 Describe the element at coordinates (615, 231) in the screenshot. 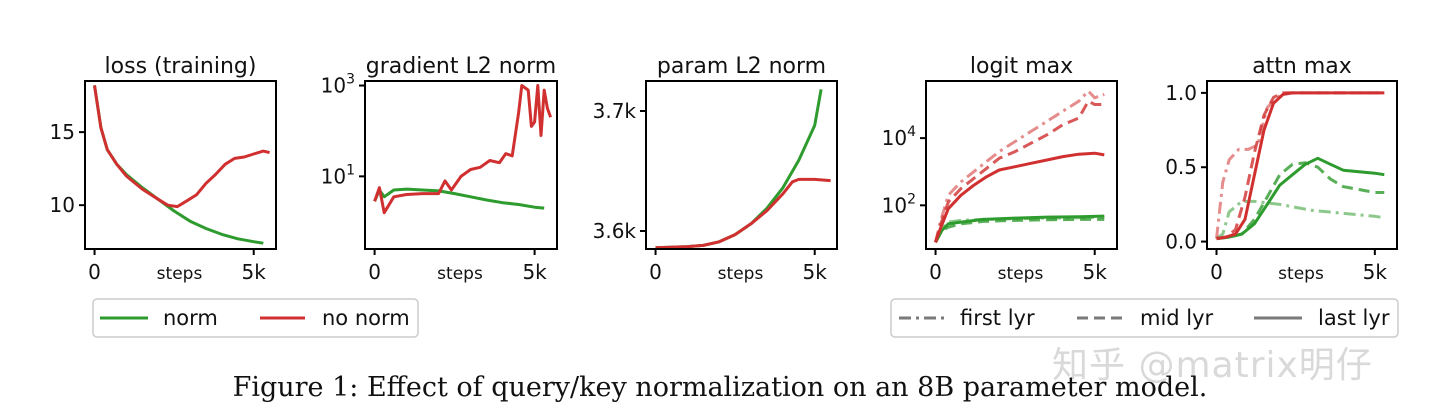

I see `y-tick-label: 3.6k` at that location.